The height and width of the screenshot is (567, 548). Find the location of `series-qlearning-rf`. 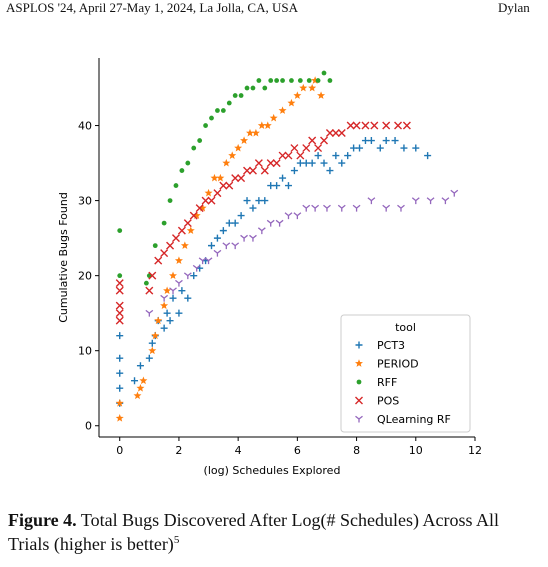

series-qlearning-rf is located at coordinates (302, 253).